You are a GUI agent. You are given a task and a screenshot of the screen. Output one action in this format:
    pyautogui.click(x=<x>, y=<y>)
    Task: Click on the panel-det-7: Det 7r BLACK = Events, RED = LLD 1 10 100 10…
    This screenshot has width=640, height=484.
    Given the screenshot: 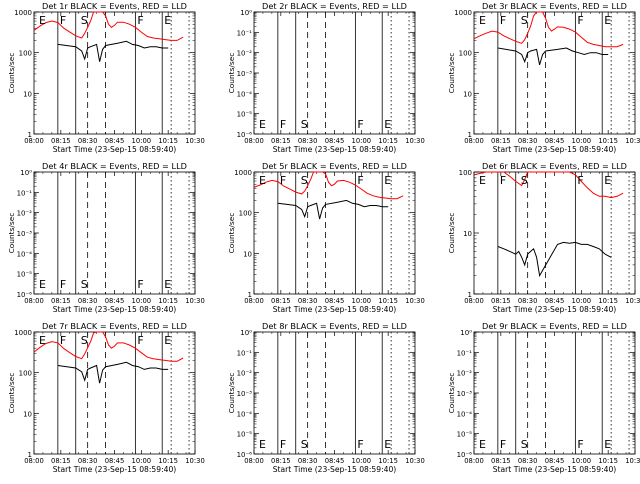 What is the action you would take?
    pyautogui.click(x=106, y=397)
    